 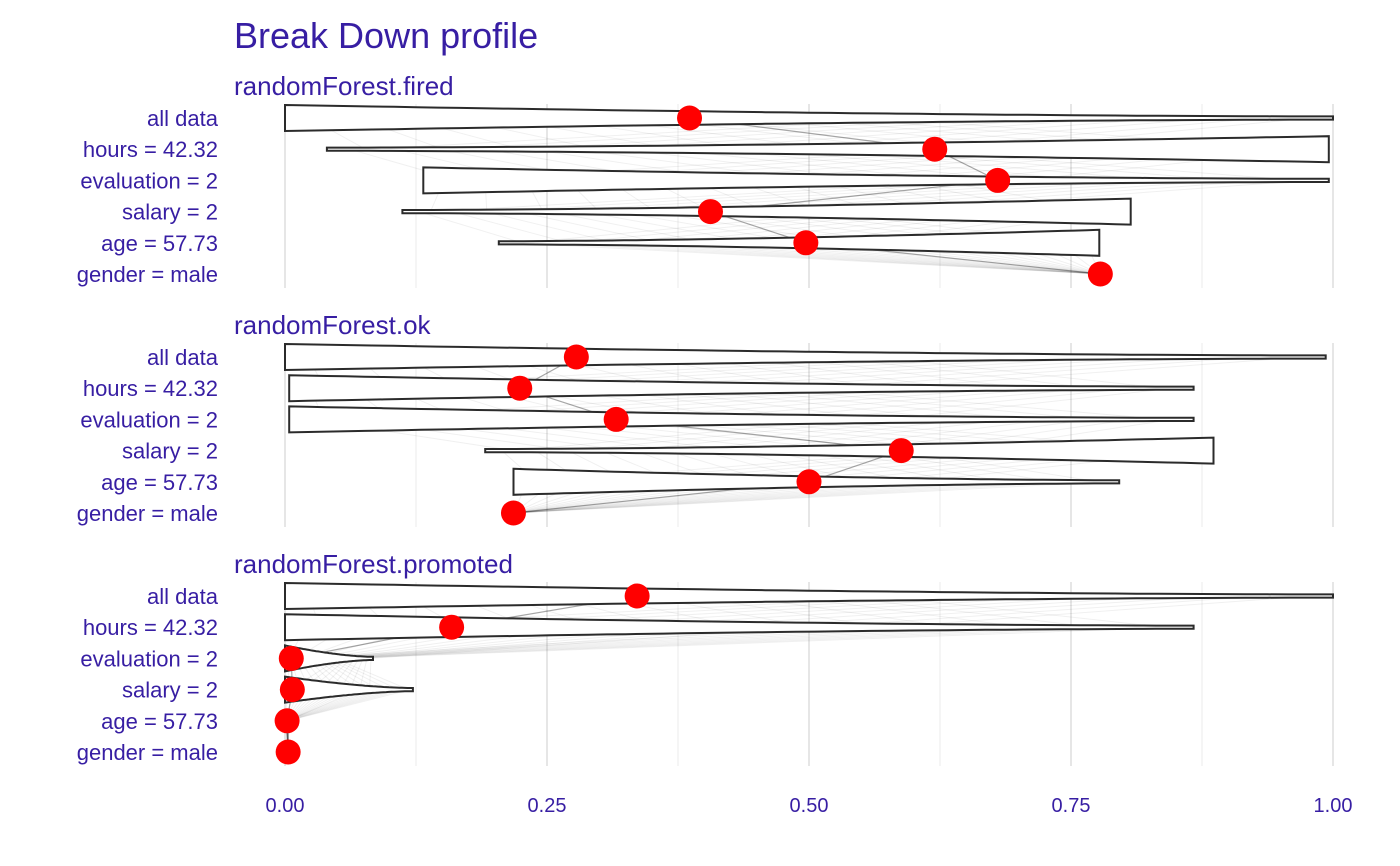 What do you see at coordinates (809, 806) in the screenshot?
I see `x-tick-label: 0.50` at bounding box center [809, 806].